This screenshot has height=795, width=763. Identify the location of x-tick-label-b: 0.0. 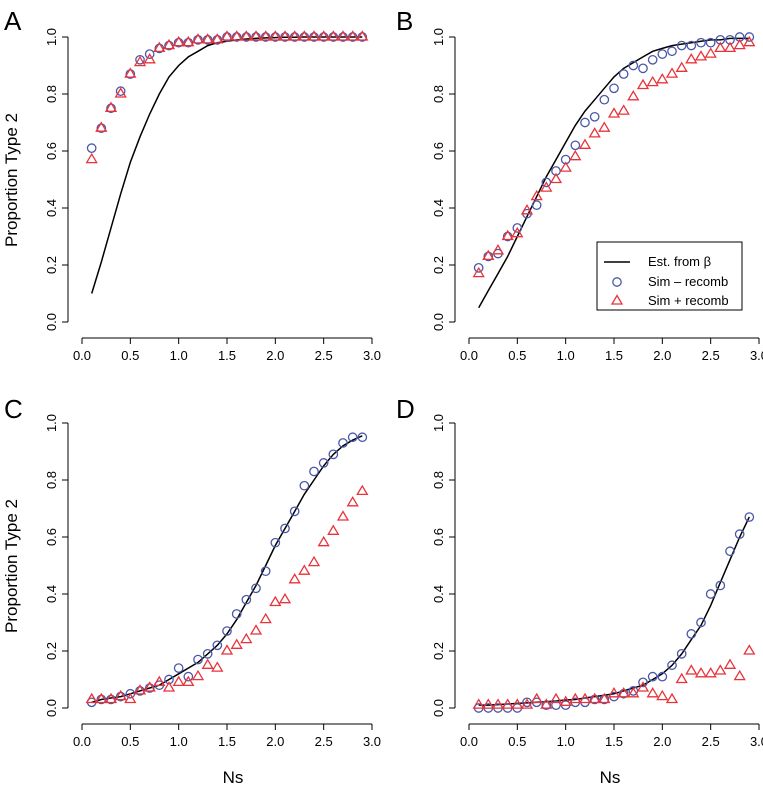
(469, 355).